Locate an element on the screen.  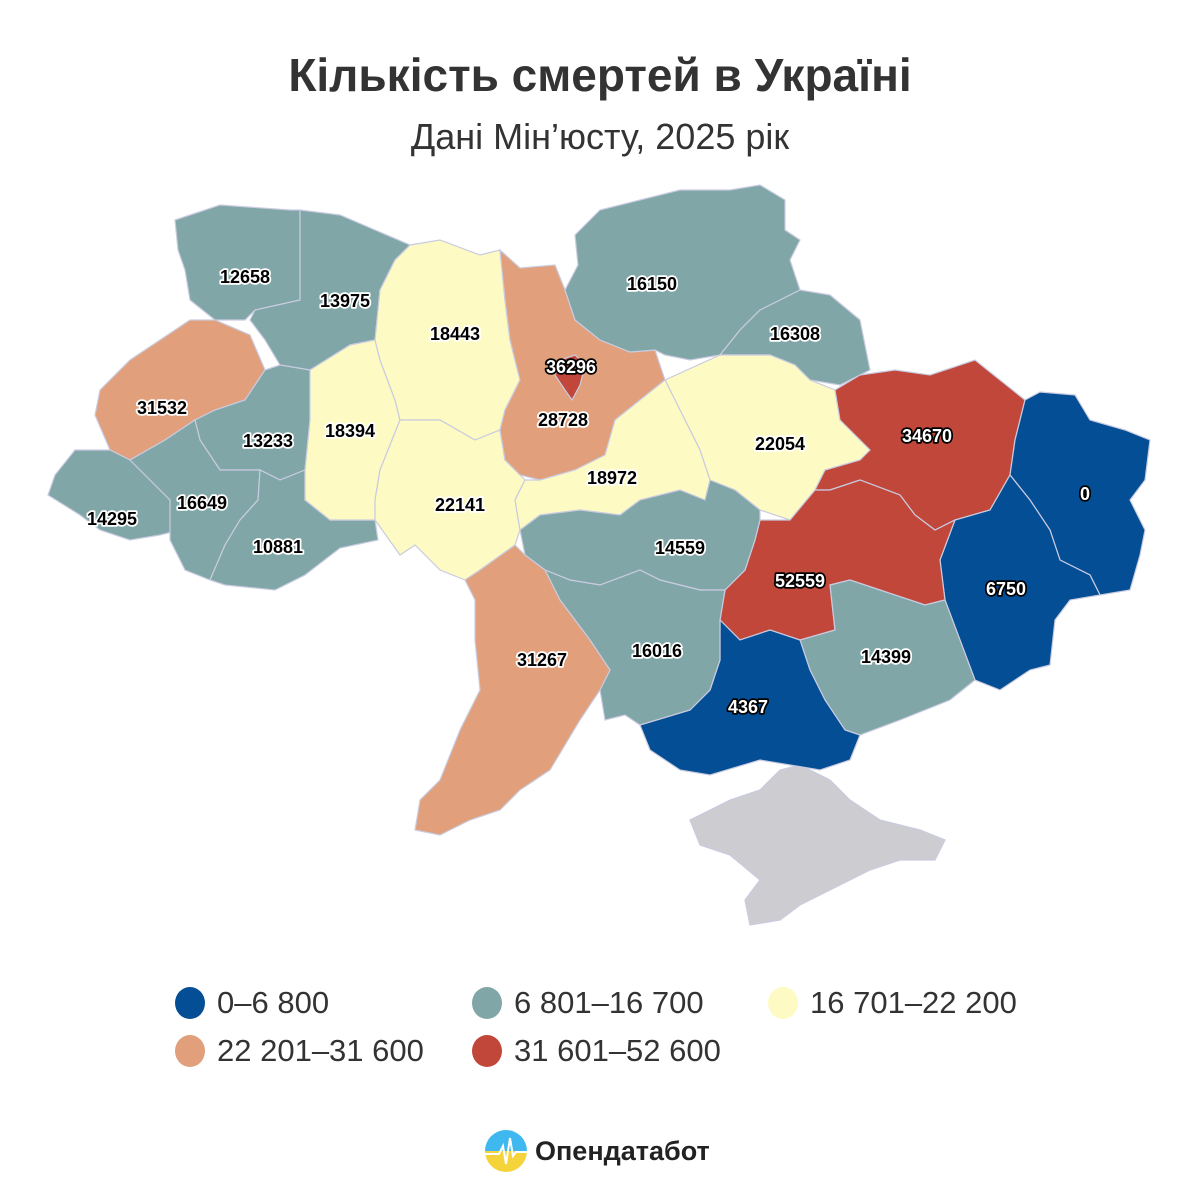
legend-label: 31 601–52 600 is located at coordinates (617, 1050).